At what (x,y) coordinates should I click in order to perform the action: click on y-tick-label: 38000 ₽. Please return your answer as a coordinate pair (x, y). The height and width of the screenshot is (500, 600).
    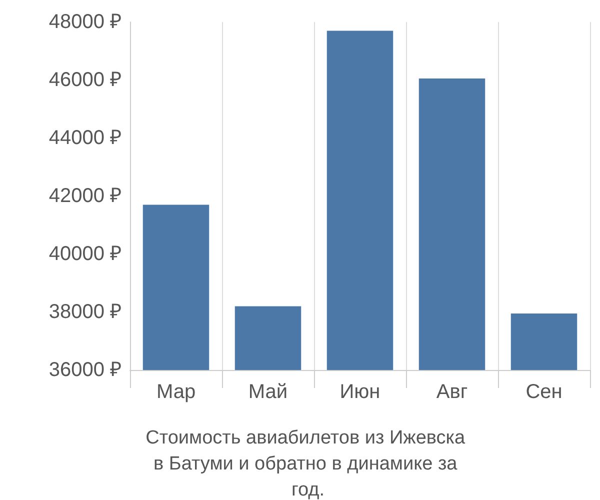
    Looking at the image, I should click on (85, 312).